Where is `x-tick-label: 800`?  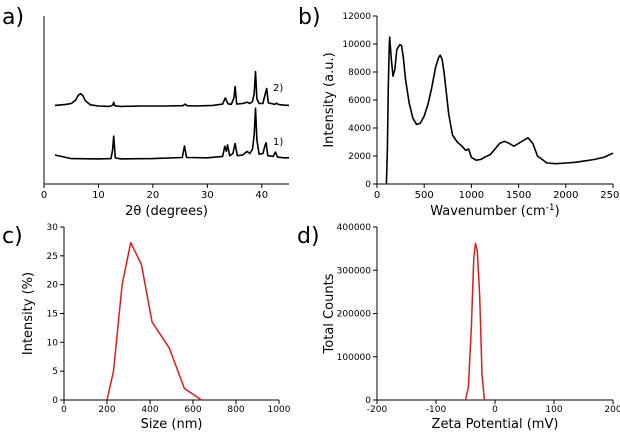 x-tick-label: 800 is located at coordinates (235, 410).